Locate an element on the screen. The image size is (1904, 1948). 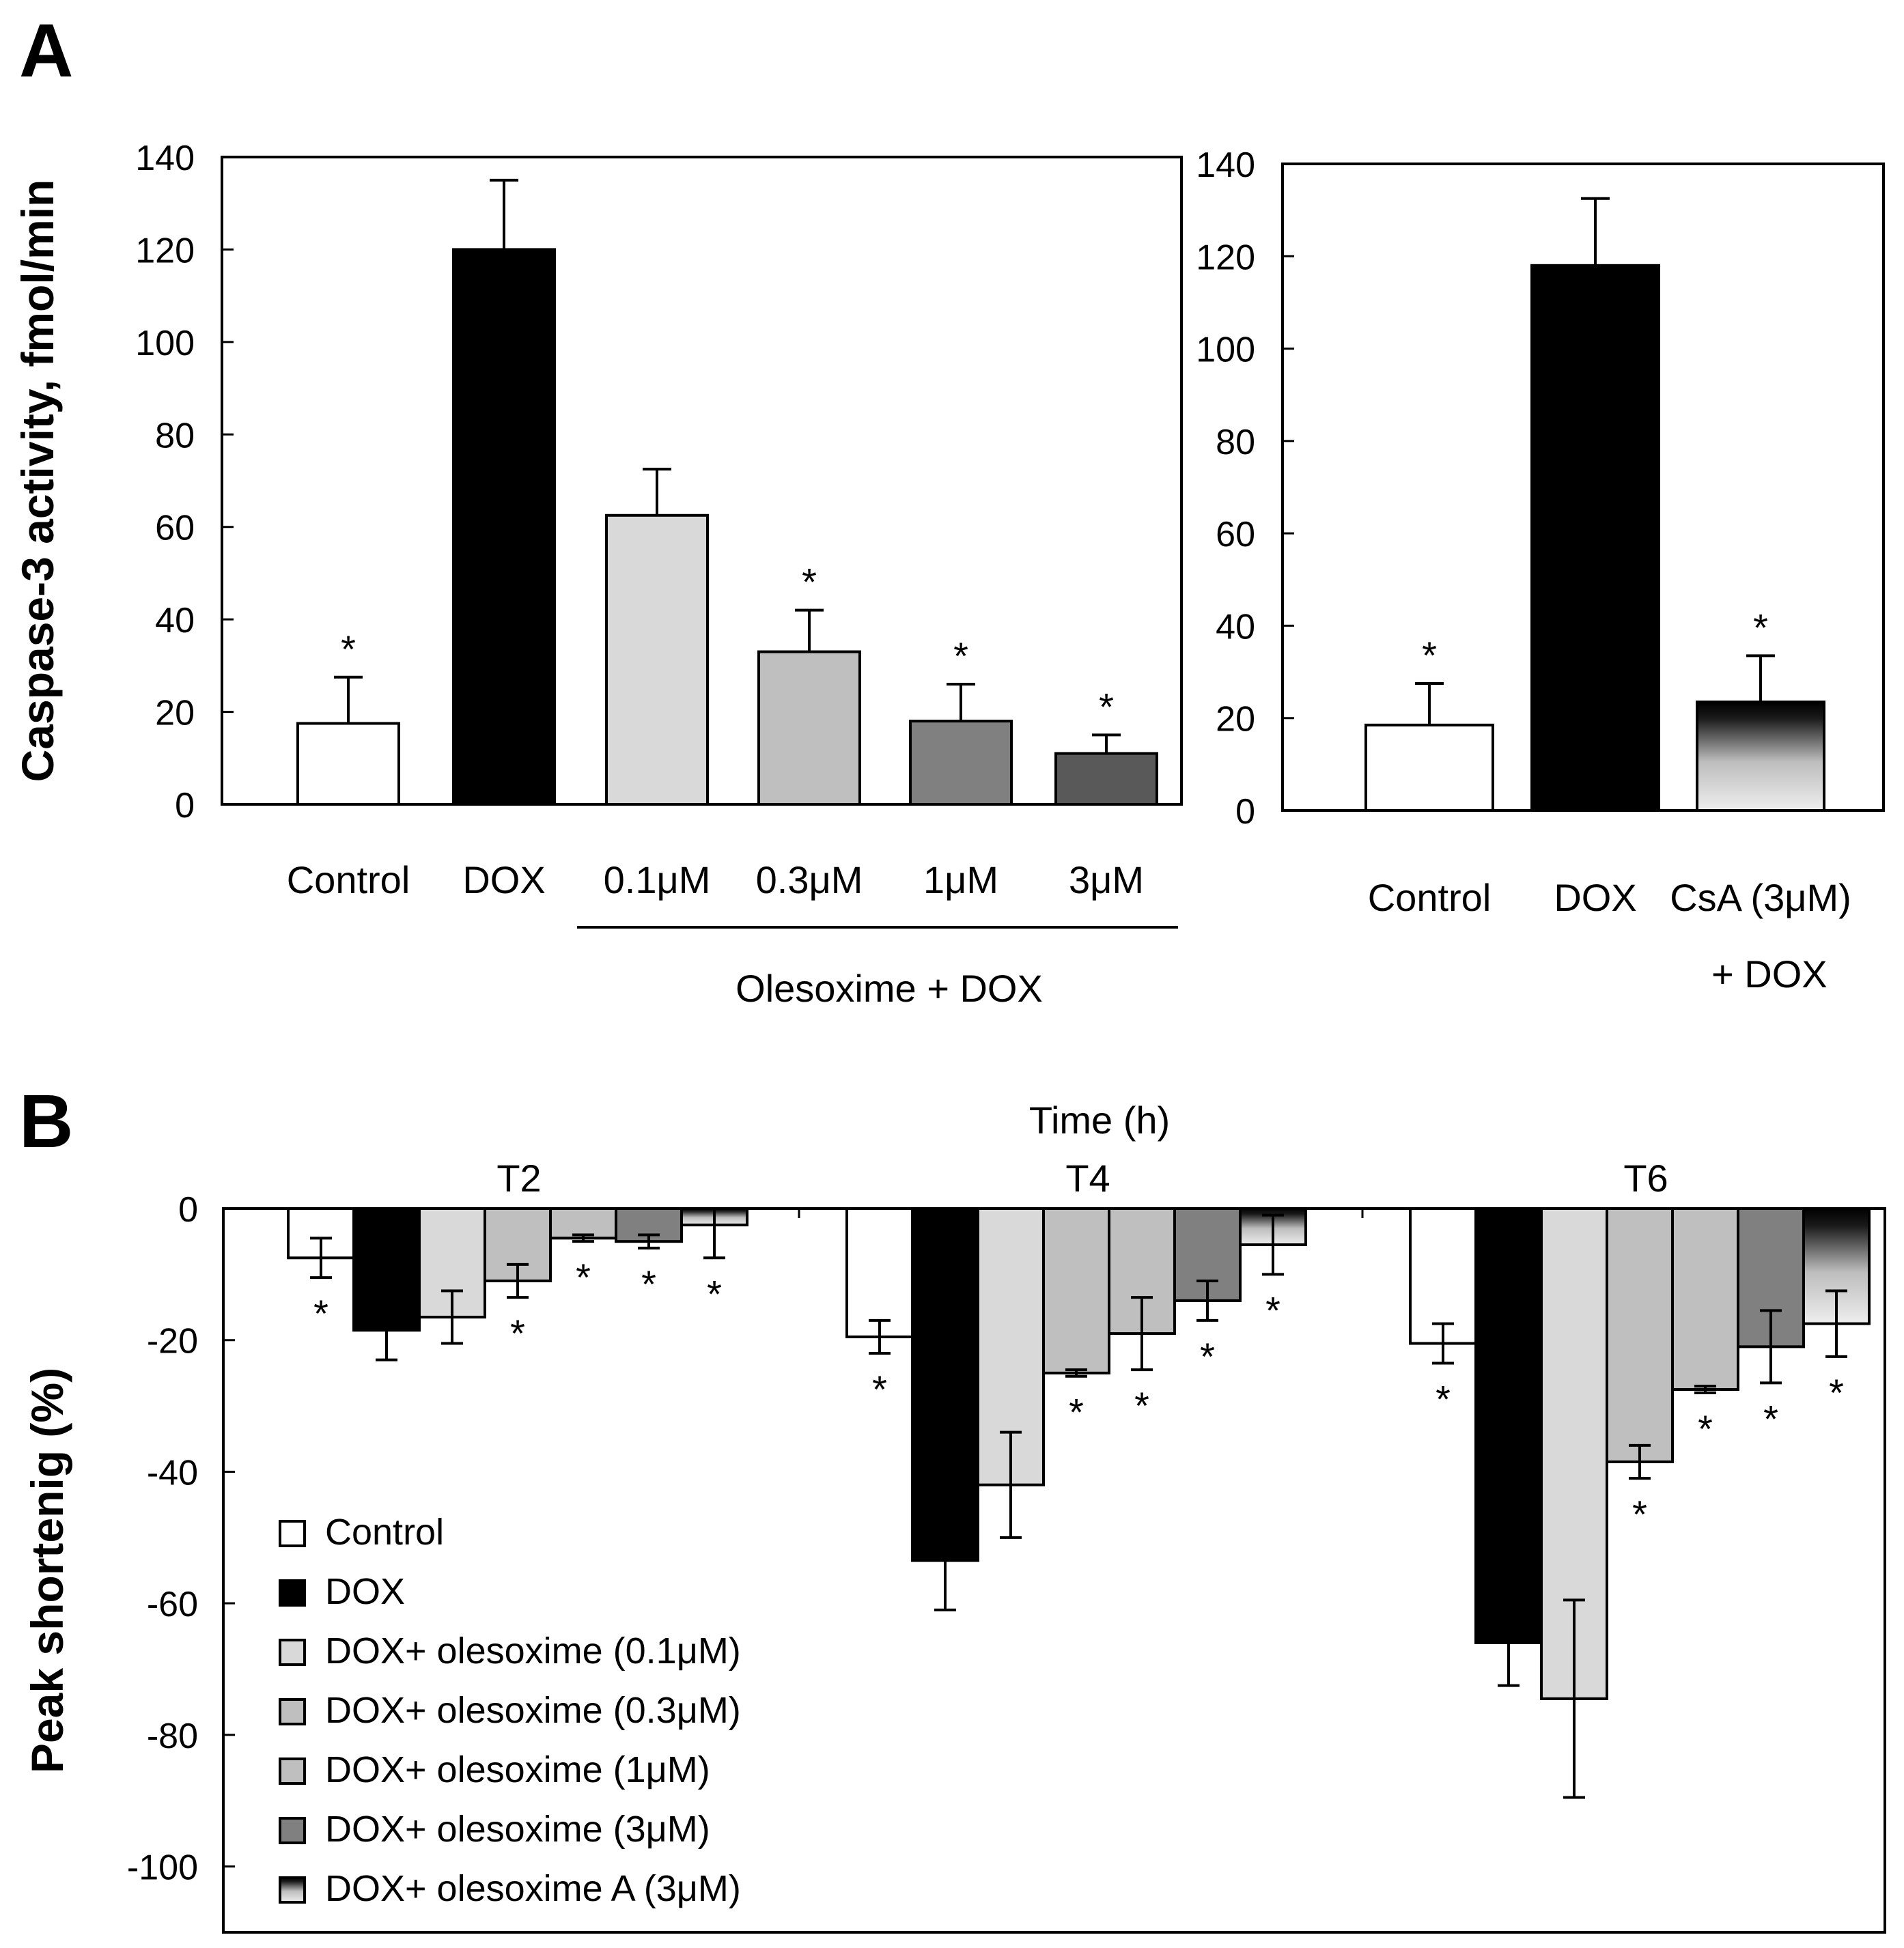
category-label: 1μM is located at coordinates (960, 879).